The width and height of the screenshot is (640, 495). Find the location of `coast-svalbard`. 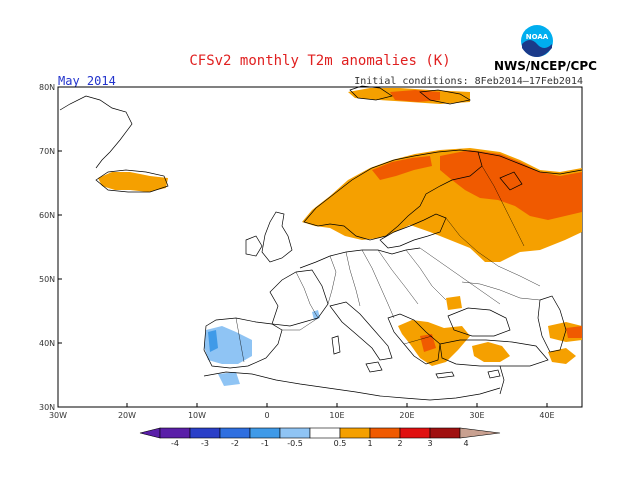

coast-svalbard is located at coordinates (371, 93).